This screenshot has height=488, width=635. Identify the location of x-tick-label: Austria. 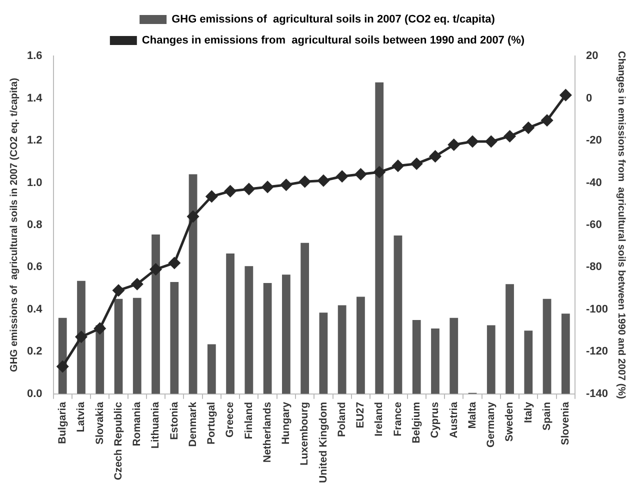
(454, 420).